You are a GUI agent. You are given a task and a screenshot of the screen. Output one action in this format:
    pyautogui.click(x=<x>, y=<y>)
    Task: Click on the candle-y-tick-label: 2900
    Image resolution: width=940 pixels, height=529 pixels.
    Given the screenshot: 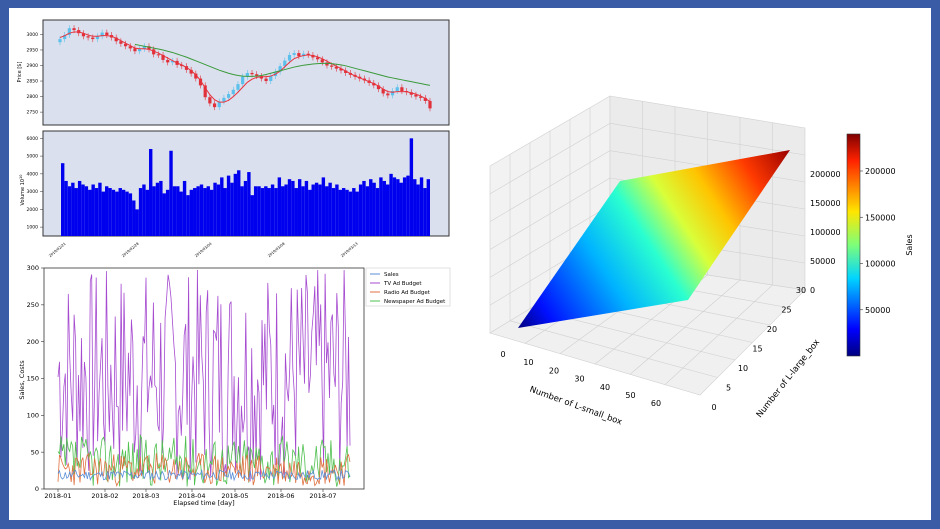 What is the action you would take?
    pyautogui.click(x=33, y=66)
    